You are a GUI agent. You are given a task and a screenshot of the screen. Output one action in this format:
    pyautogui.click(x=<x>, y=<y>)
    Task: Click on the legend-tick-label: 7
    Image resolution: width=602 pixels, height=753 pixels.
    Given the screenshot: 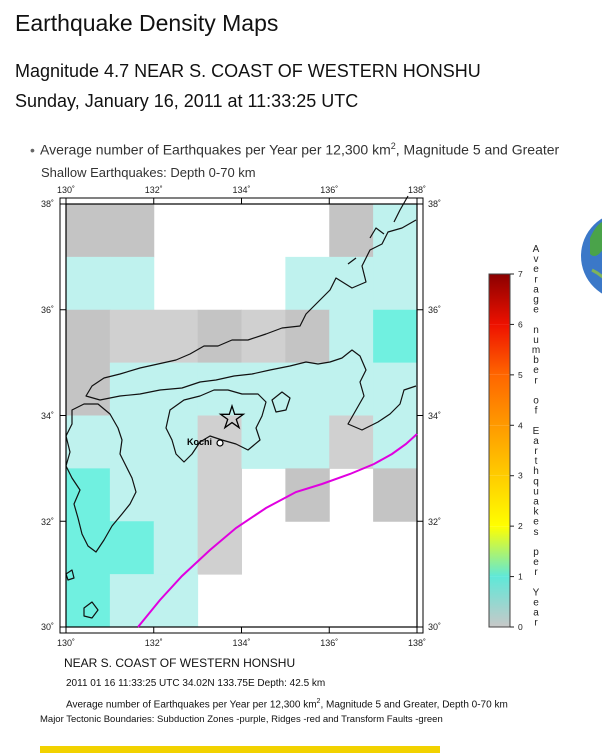 What is the action you would take?
    pyautogui.click(x=520, y=274)
    